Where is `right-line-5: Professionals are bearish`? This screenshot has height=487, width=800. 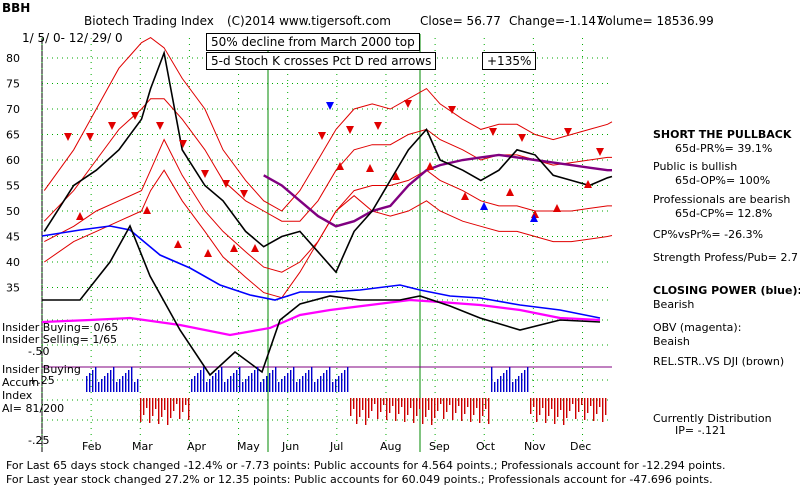
right-line-5: Professionals are bearish is located at coordinates (722, 199).